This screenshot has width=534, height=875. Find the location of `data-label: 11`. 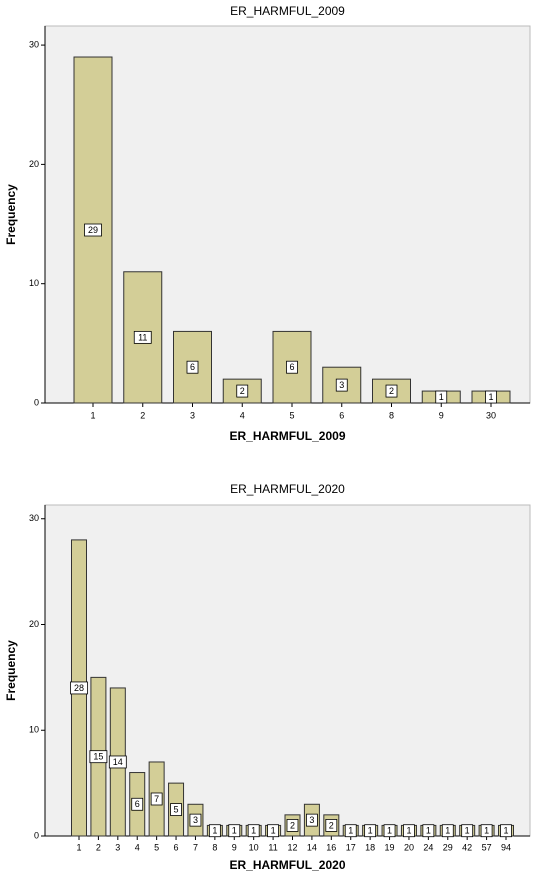

data-label: 11 is located at coordinates (142, 337).